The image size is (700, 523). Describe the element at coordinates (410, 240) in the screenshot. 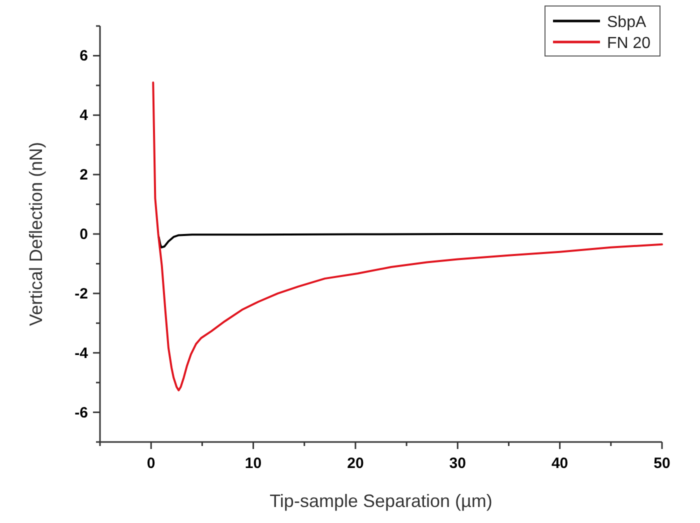

I see `line-series` at that location.